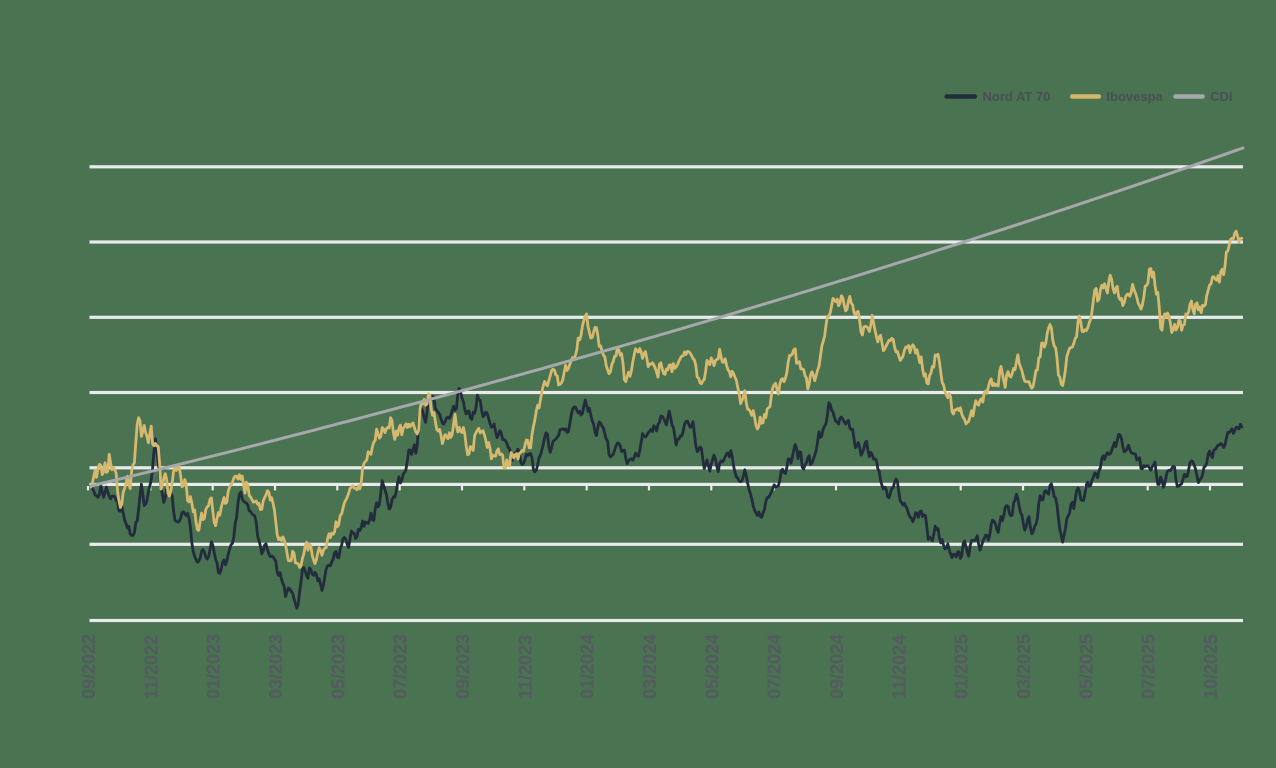  I want to click on svg-text: 01/2023, so click(214, 666).